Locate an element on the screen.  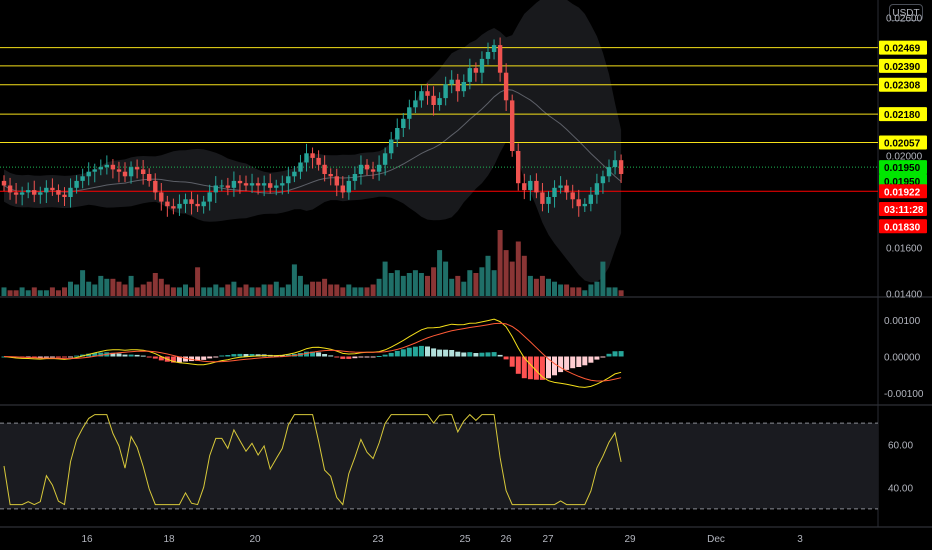
price-axis-tick: 0.02600 is located at coordinates (904, 19).